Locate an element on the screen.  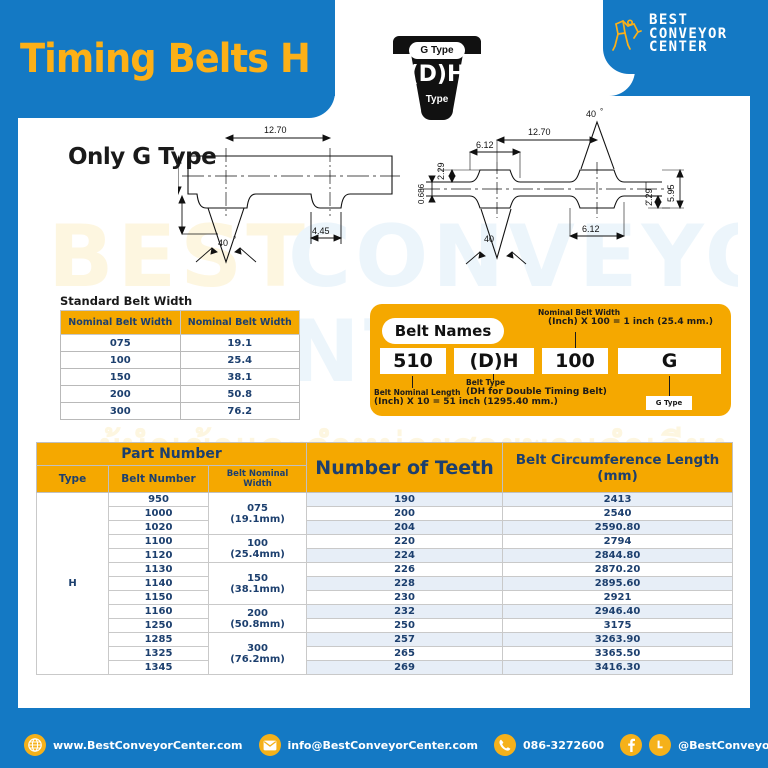
cell-circumference: 2946.40 is located at coordinates (618, 611).